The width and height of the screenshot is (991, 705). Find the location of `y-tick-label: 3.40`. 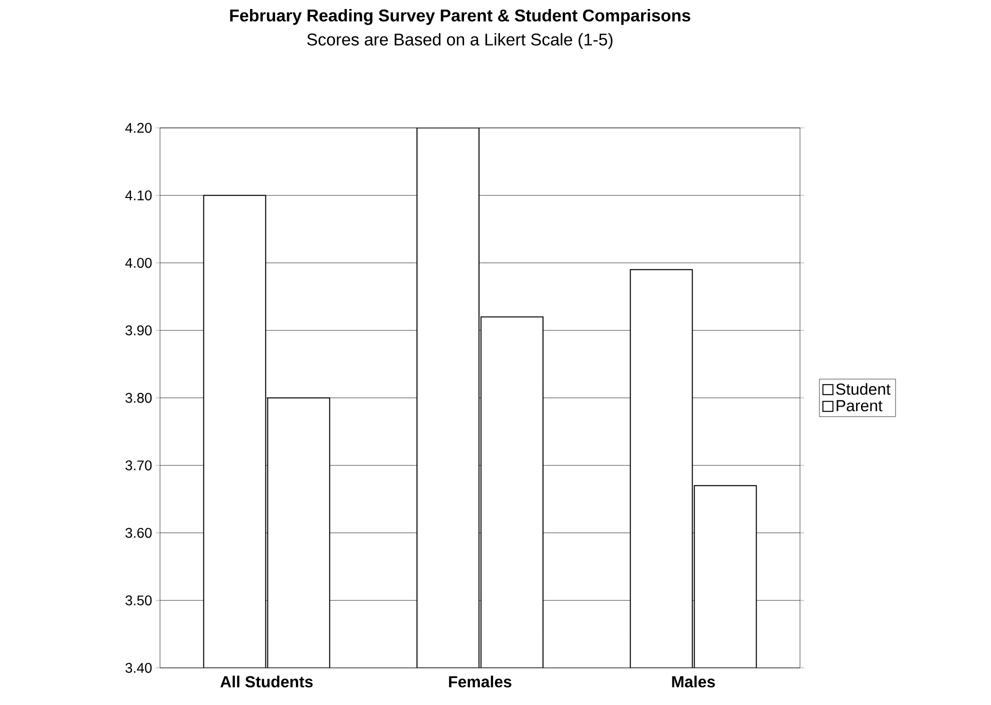

y-tick-label: 3.40 is located at coordinates (138, 667).